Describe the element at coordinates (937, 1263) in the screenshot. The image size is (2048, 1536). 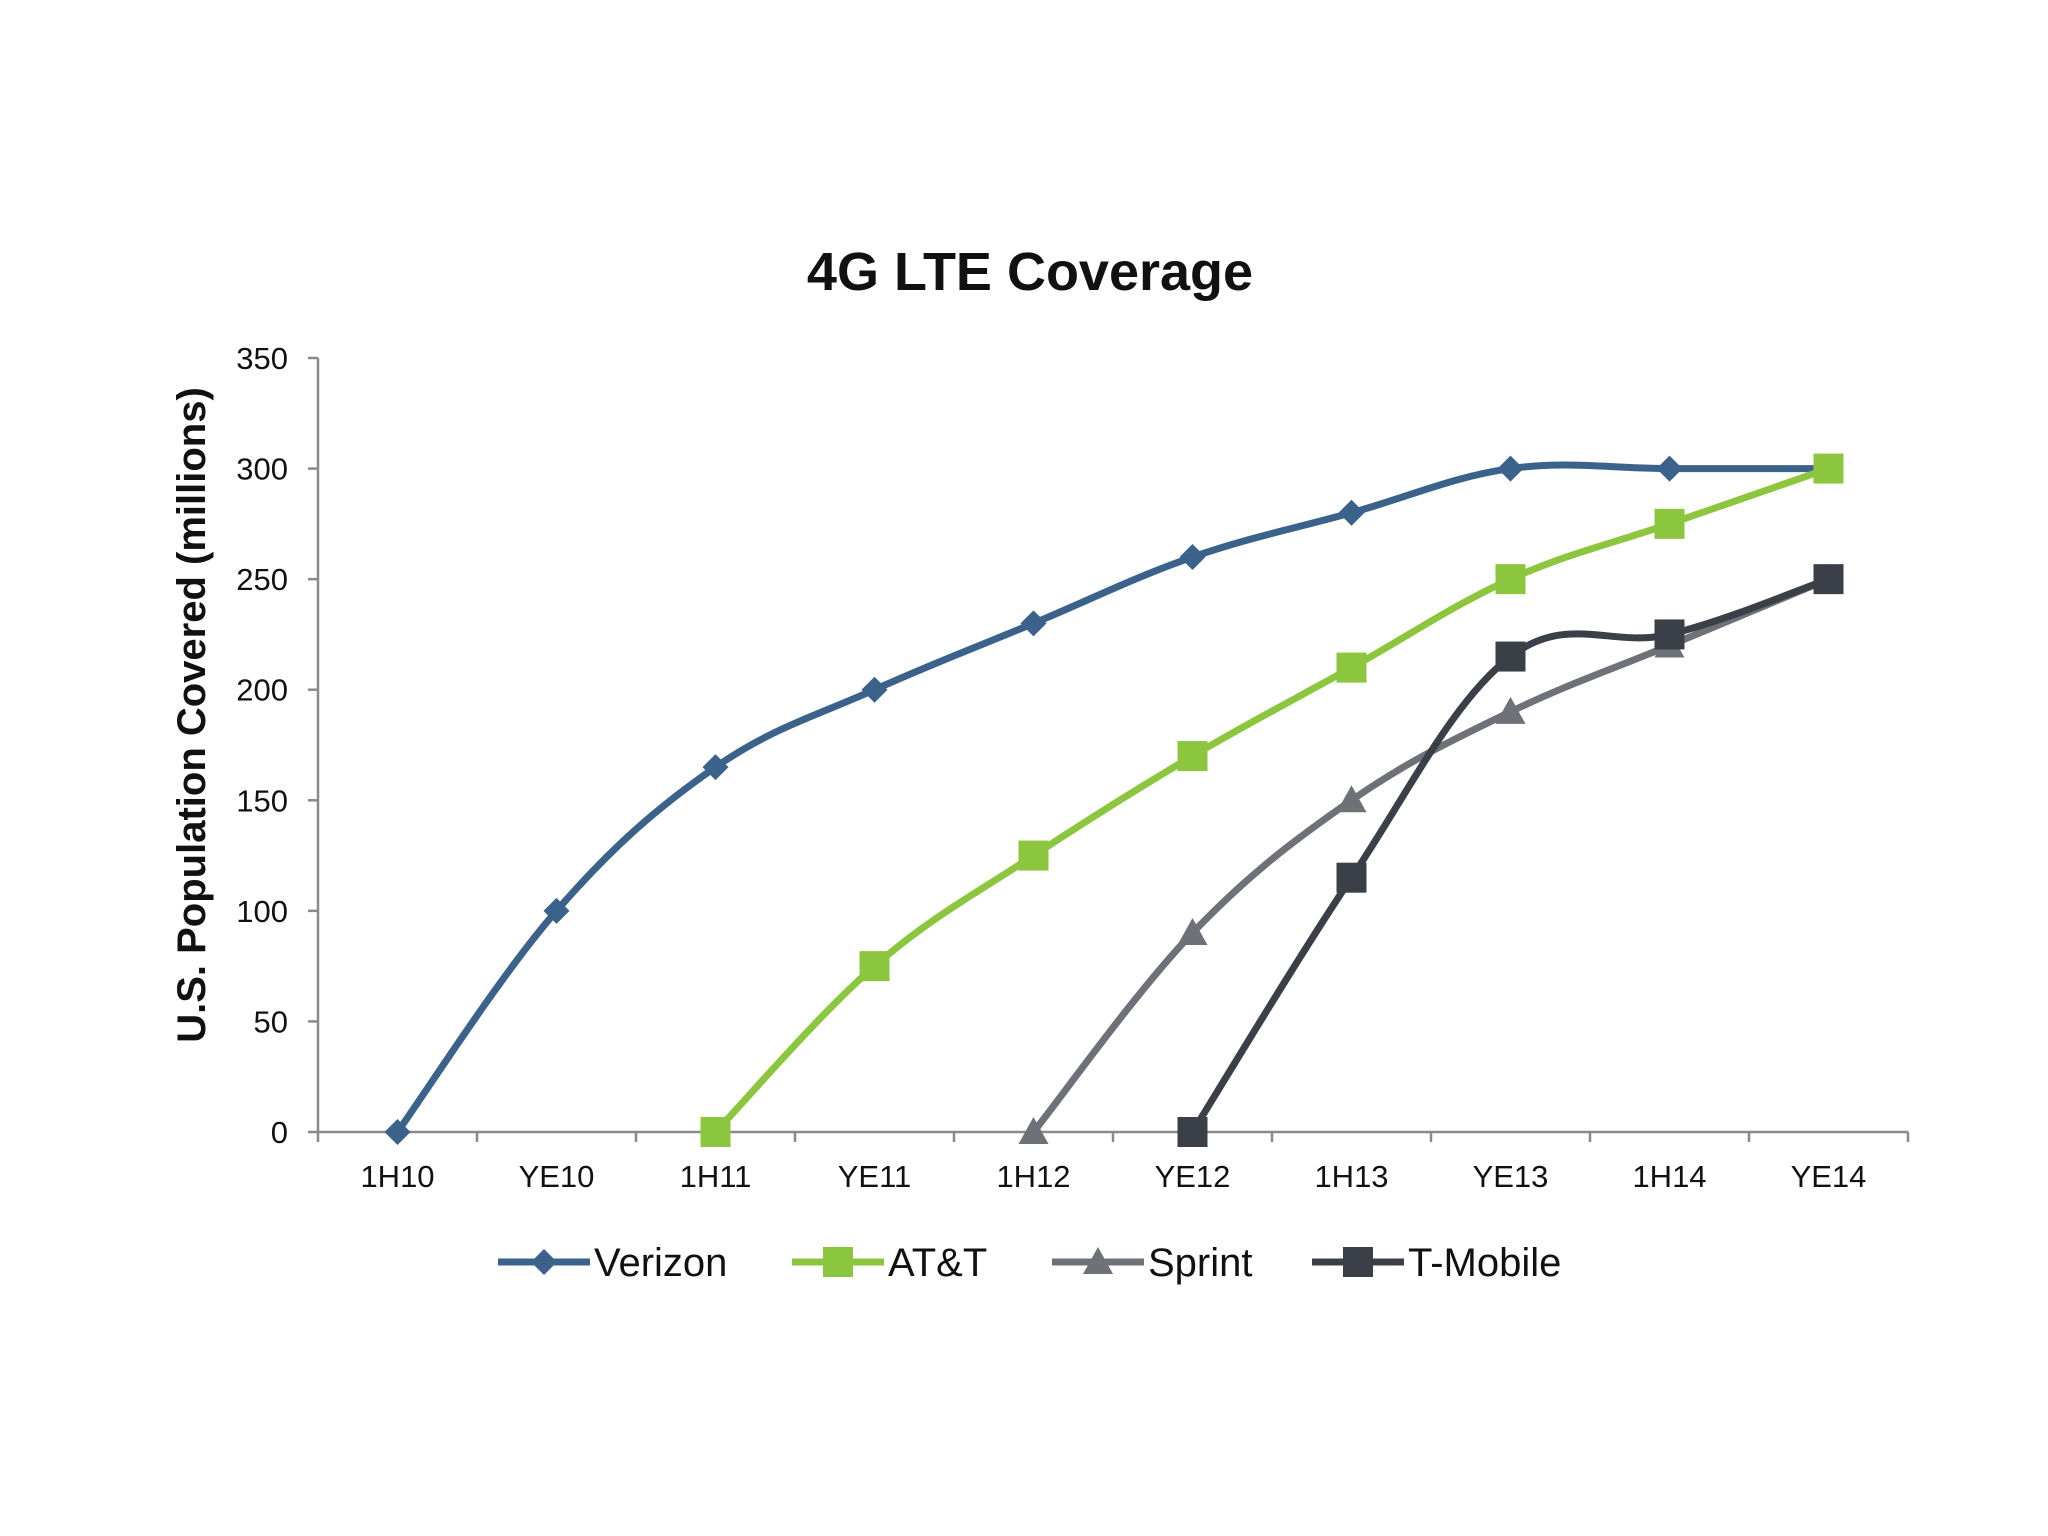
I see `legend-label-at-t: AT&T` at that location.